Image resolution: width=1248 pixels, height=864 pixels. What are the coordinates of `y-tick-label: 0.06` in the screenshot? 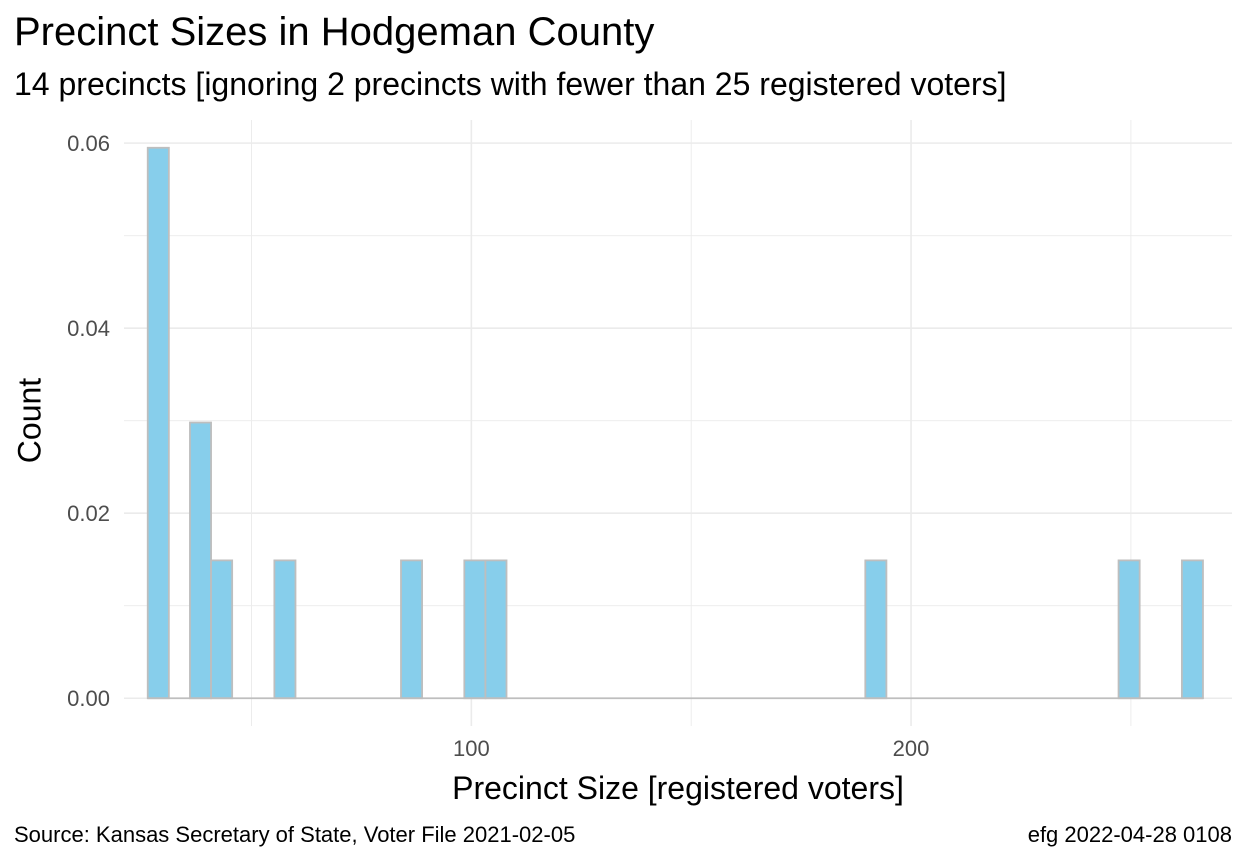 It's located at (88, 143).